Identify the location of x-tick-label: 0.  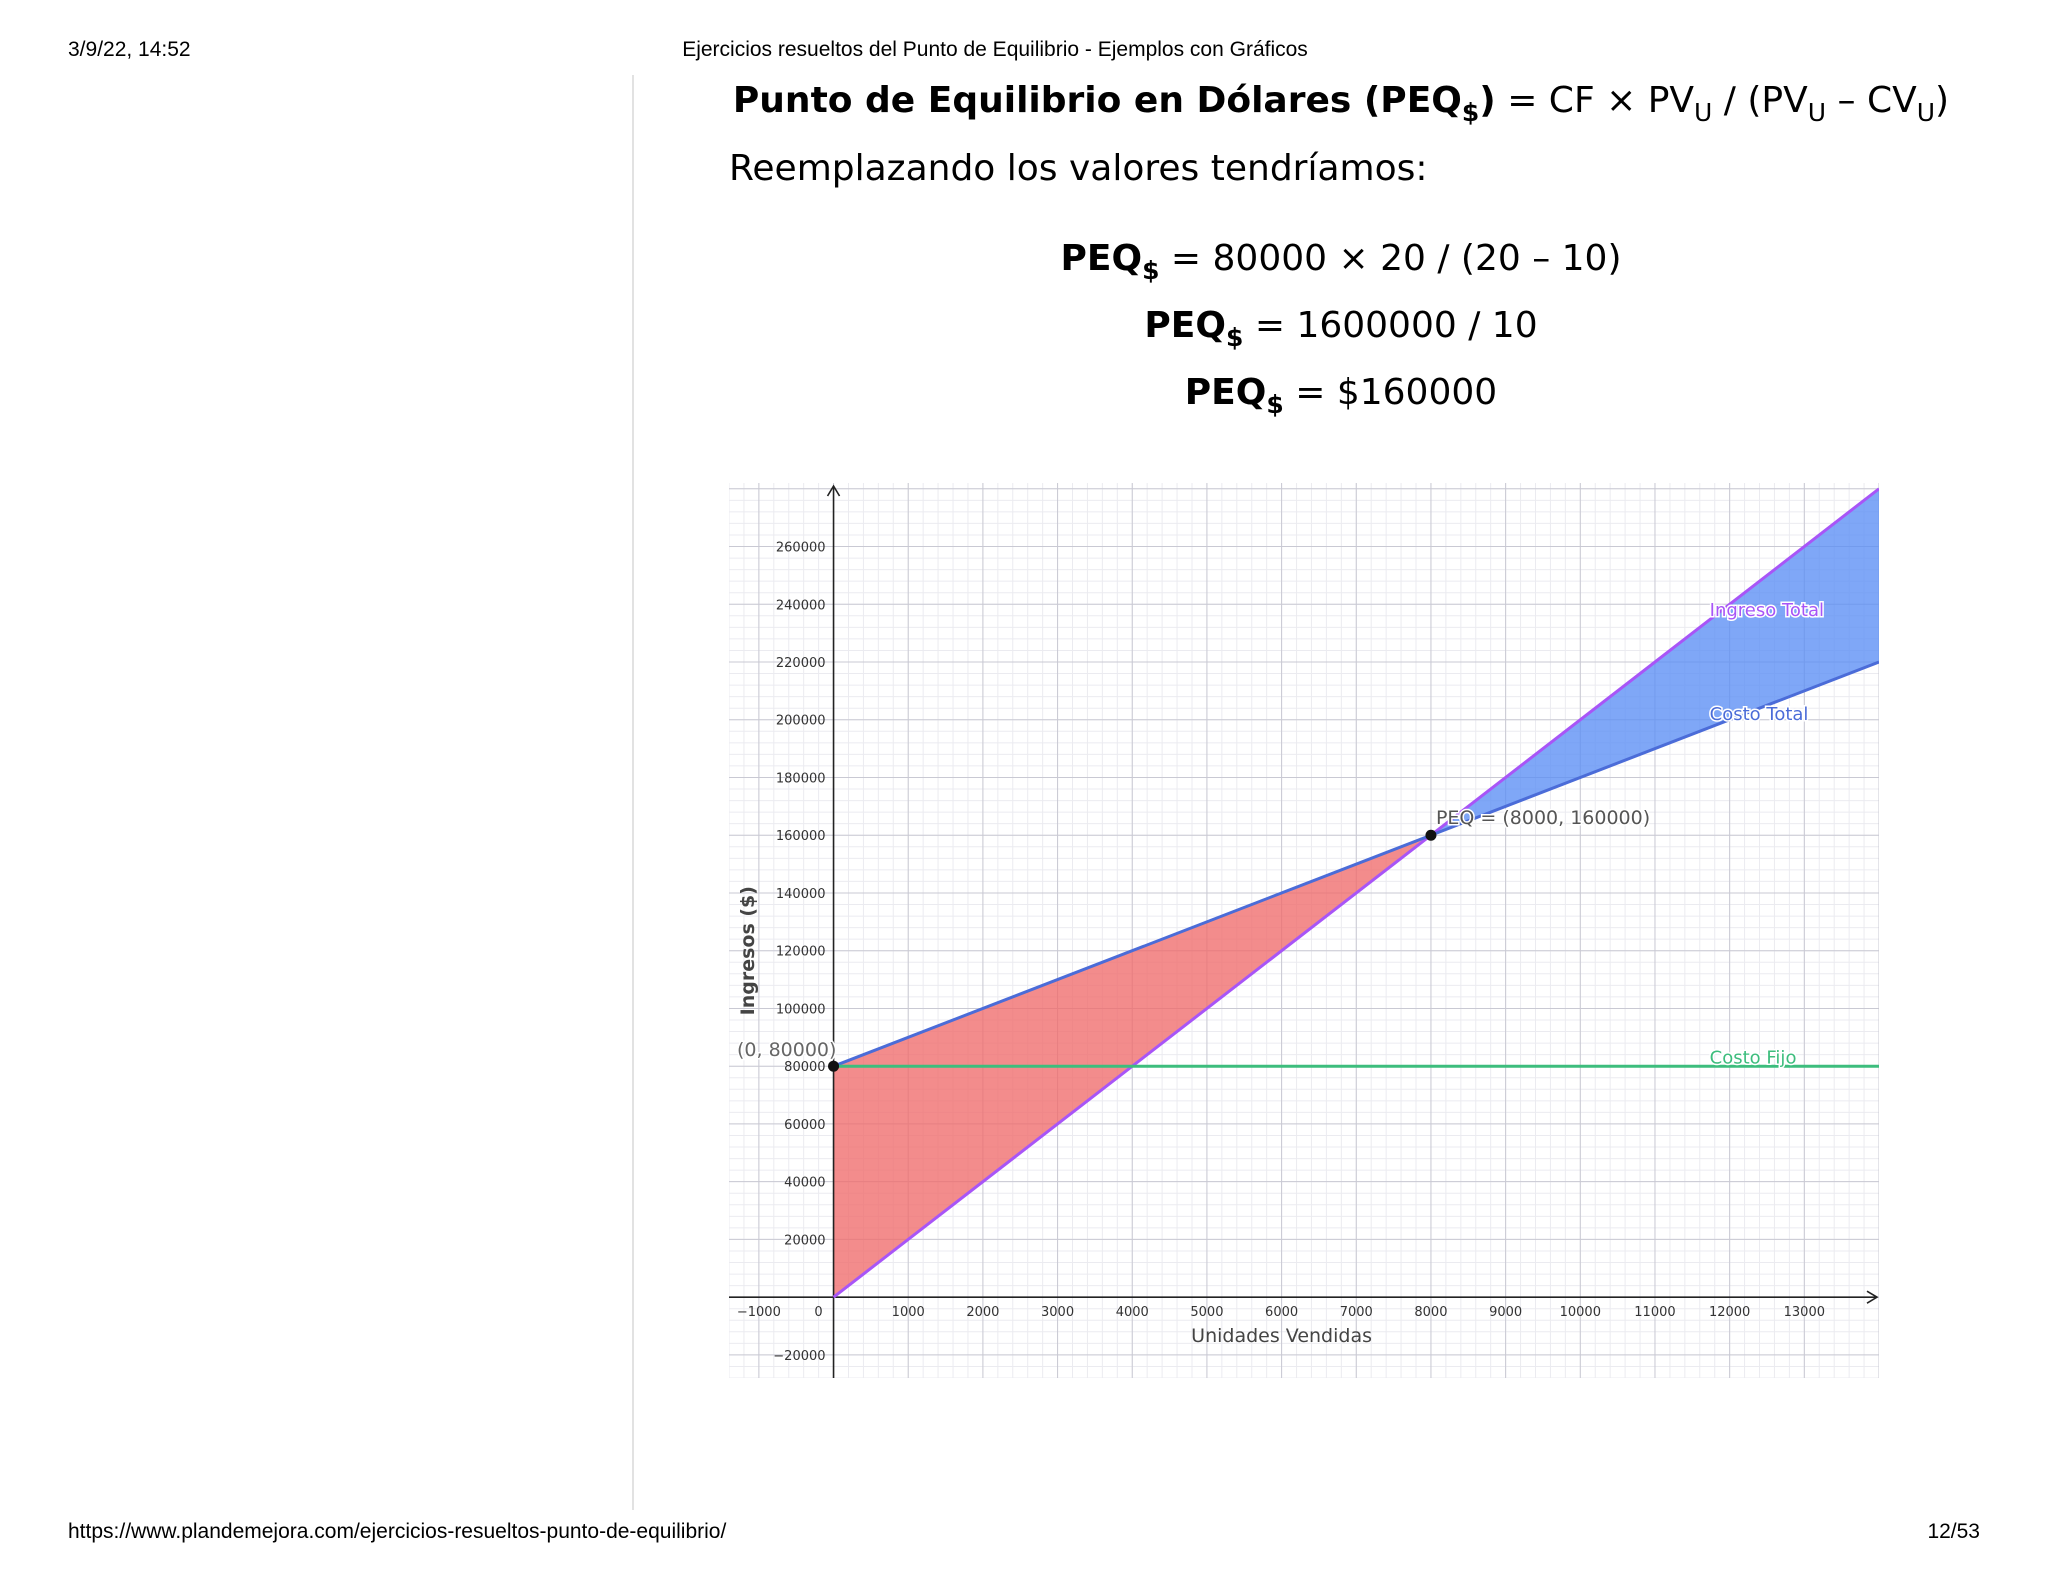
(818, 1312).